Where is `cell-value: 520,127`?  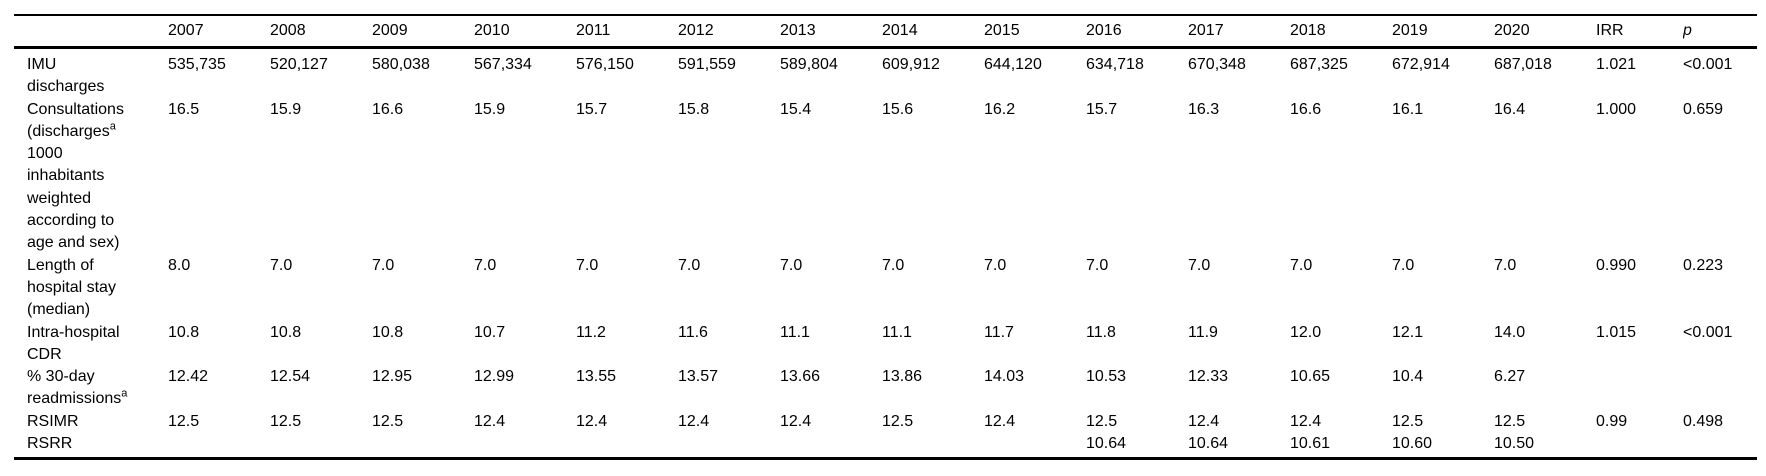
cell-value: 520,127 is located at coordinates (299, 64).